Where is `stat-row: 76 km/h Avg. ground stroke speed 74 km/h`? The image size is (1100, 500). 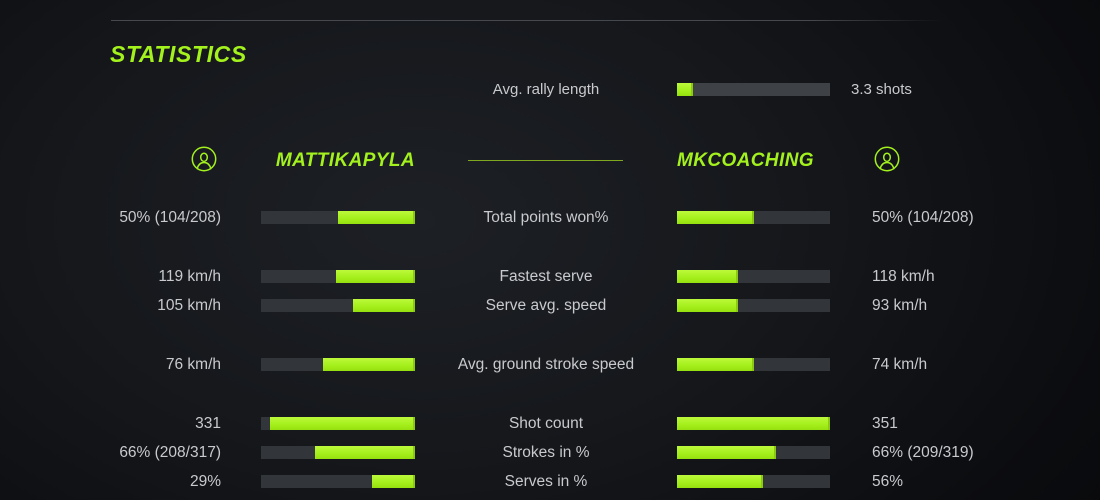
stat-row: 76 km/h Avg. ground stroke speed 74 km/h is located at coordinates (550, 365).